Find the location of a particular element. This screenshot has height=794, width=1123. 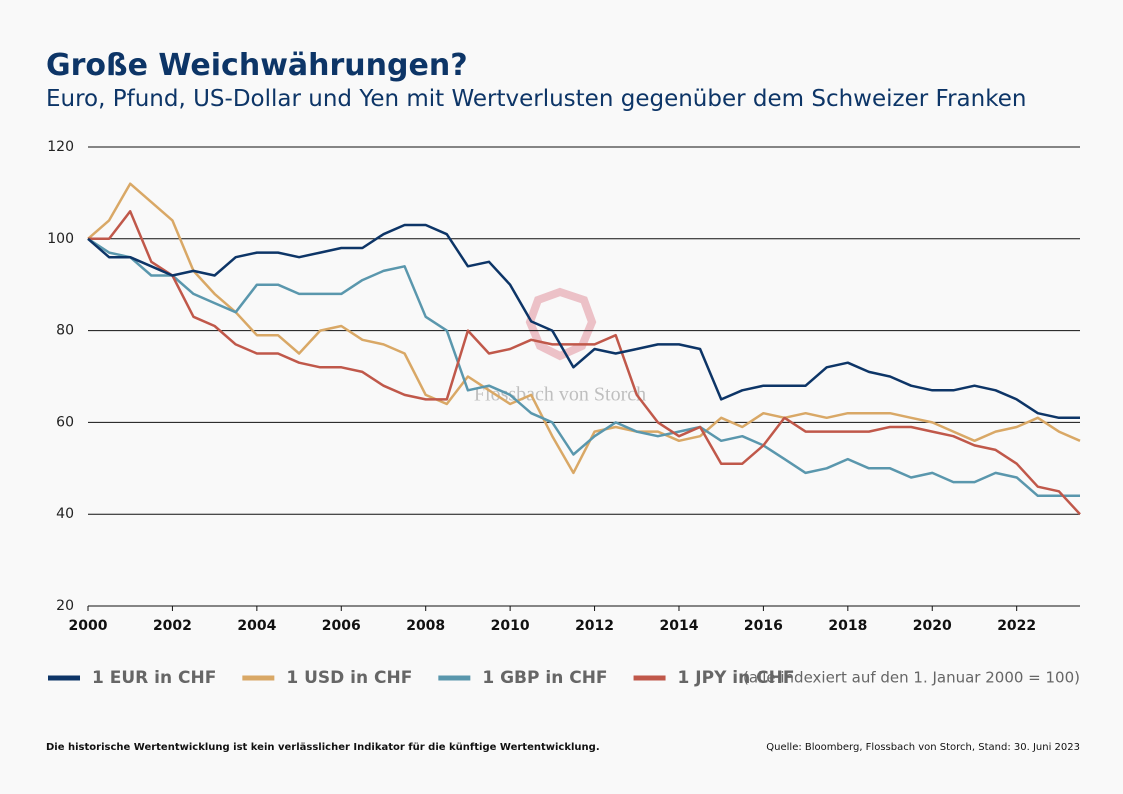

x-tick-label: 2018 is located at coordinates (847, 626).